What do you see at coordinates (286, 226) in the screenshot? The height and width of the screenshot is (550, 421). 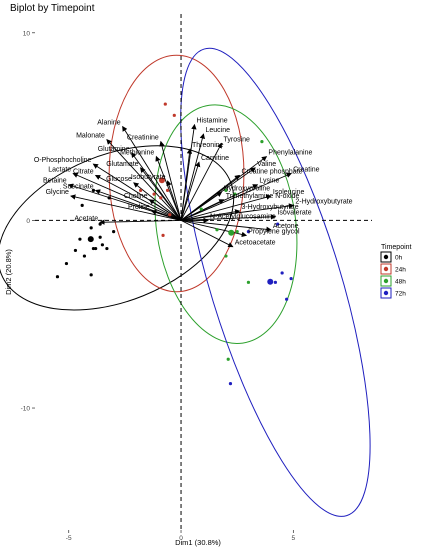 I see `variable-label: Acetone` at bounding box center [286, 226].